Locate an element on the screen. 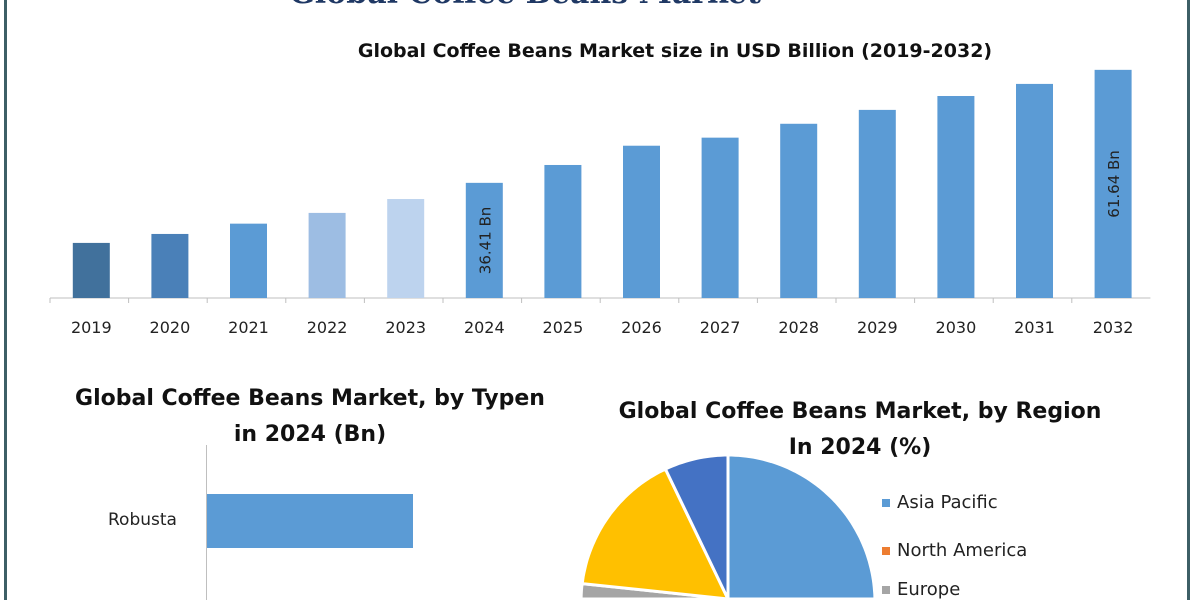 This screenshot has height=600, width=1200. bar-2022 is located at coordinates (327, 255).